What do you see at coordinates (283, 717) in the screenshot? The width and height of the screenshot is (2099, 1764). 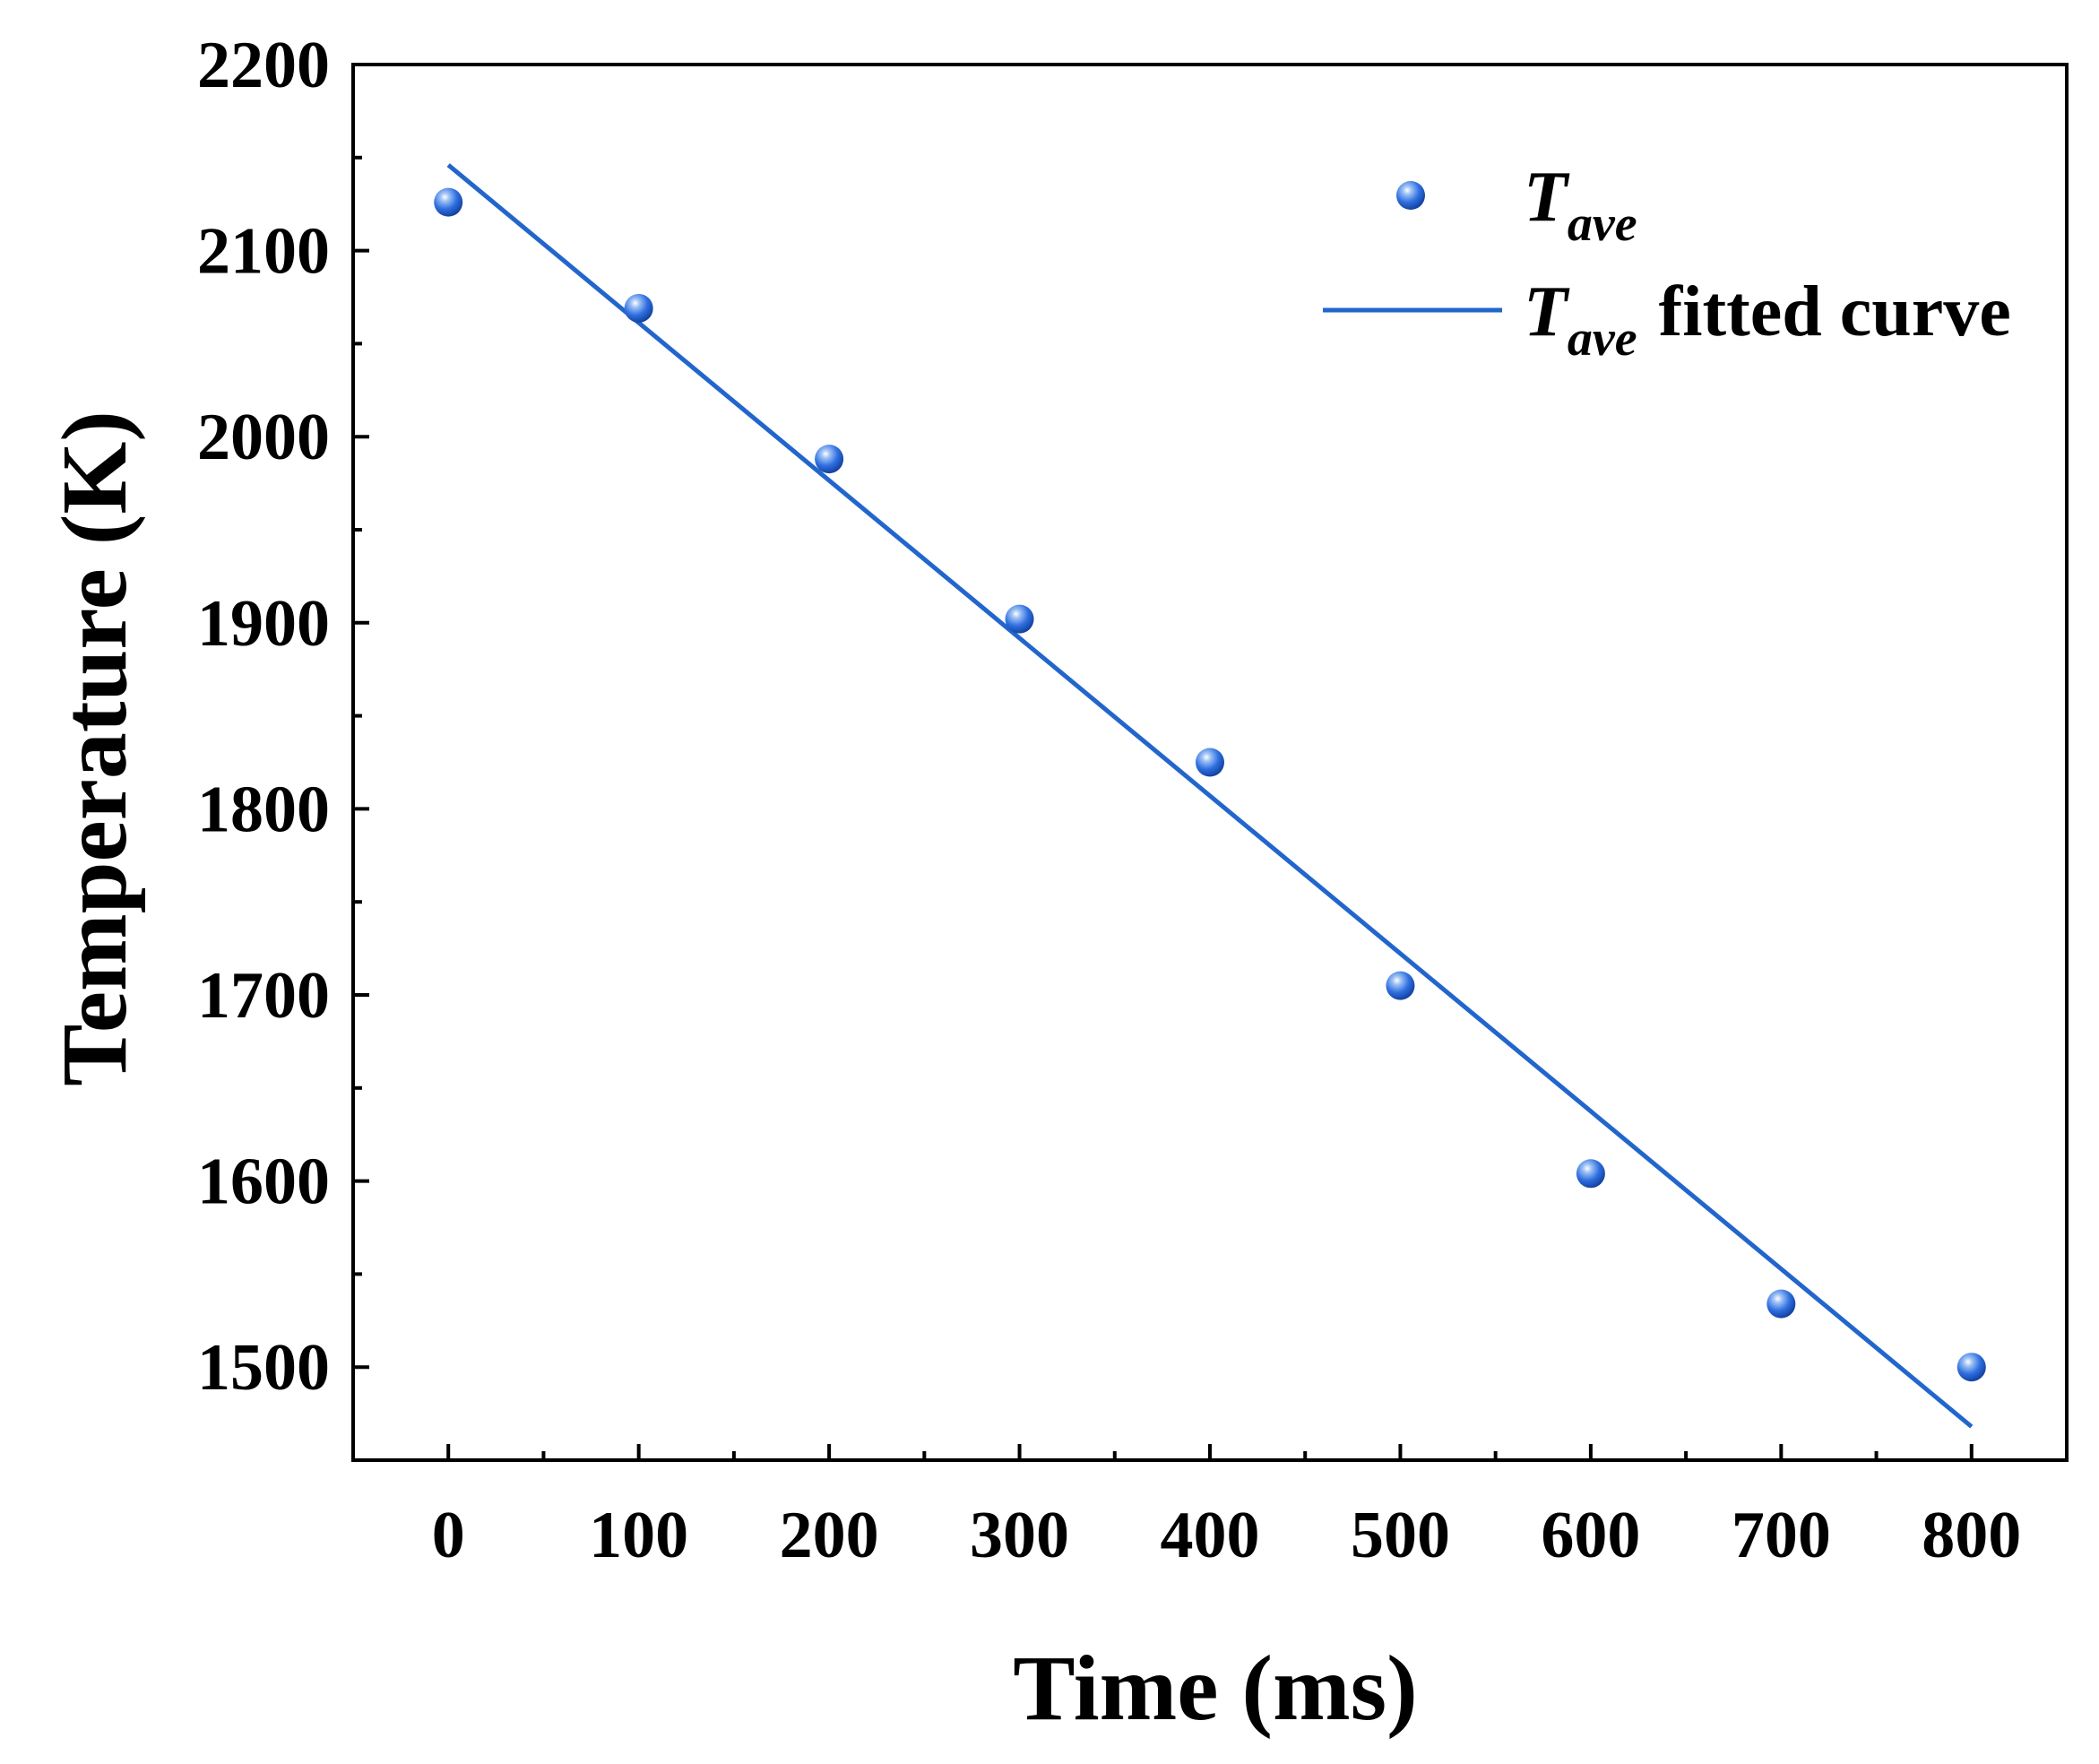 I see `y-axis: 1500 1600 1700 1800 1900 2000 2100 2200` at bounding box center [283, 717].